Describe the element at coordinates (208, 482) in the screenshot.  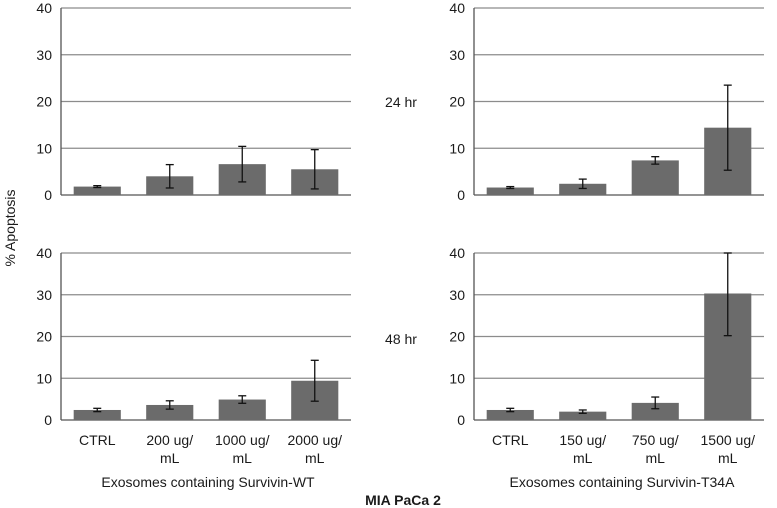
I see `x-axis-label-survivin-wt: Exosomes containing Survivin-WT` at that location.